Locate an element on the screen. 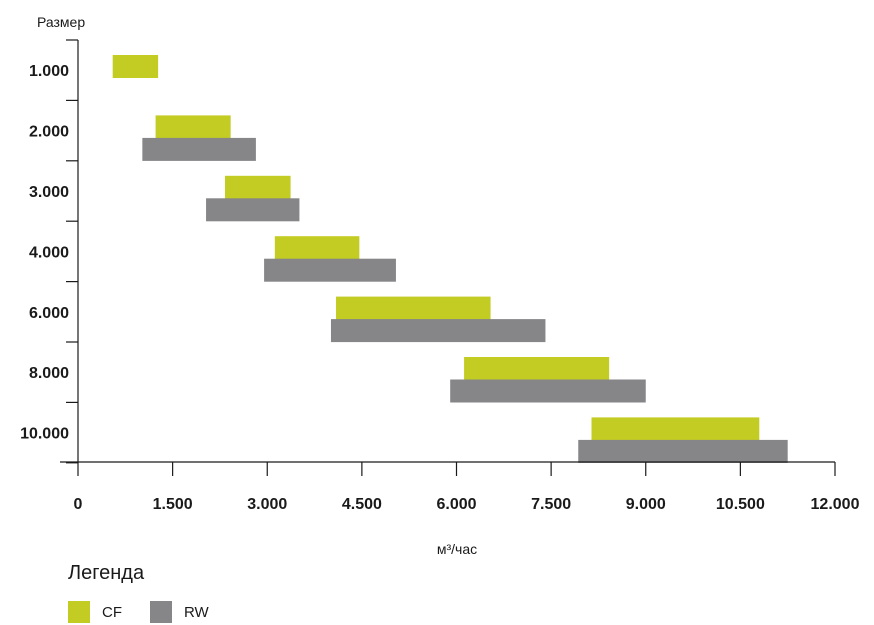 Image resolution: width=874 pixels, height=625 pixels. legend: Легенда CF RW is located at coordinates (152, 592).